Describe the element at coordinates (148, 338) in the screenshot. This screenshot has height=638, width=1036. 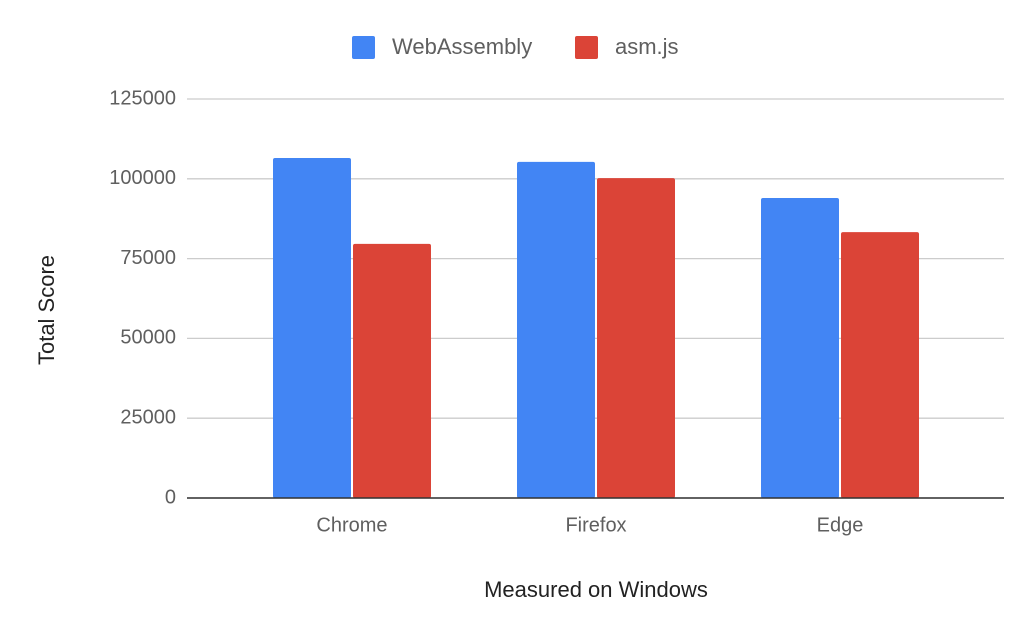
I see `y-tick-label: 50000` at that location.